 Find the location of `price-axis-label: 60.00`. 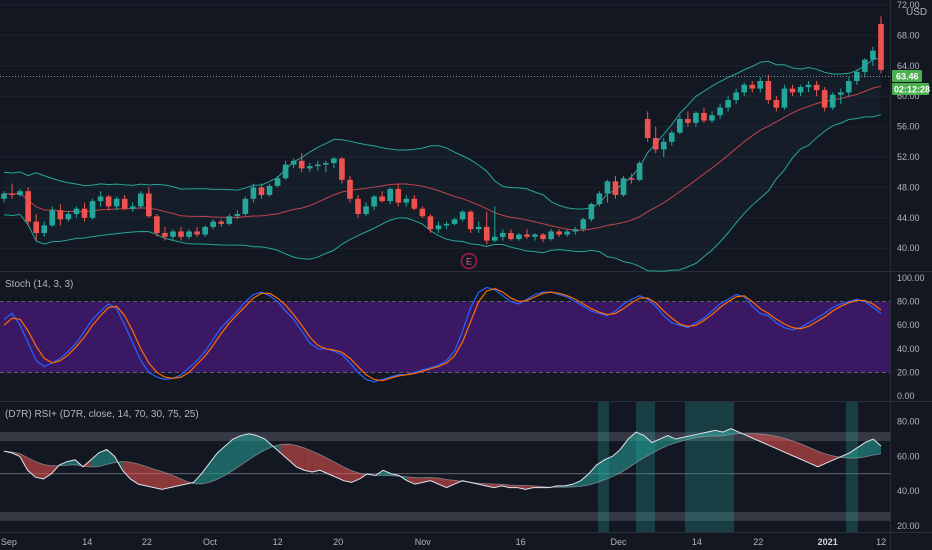

price-axis-label: 60.00 is located at coordinates (908, 96).